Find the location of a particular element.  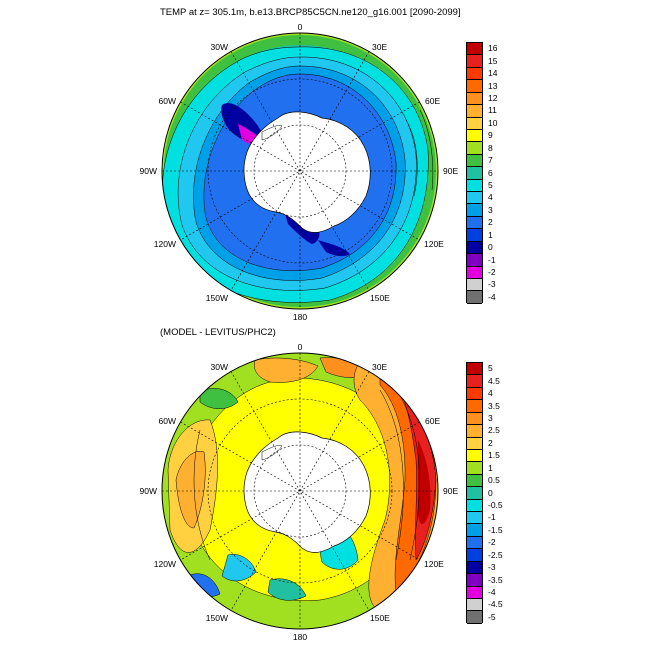

top-lon-150e: 150E is located at coordinates (380, 298).